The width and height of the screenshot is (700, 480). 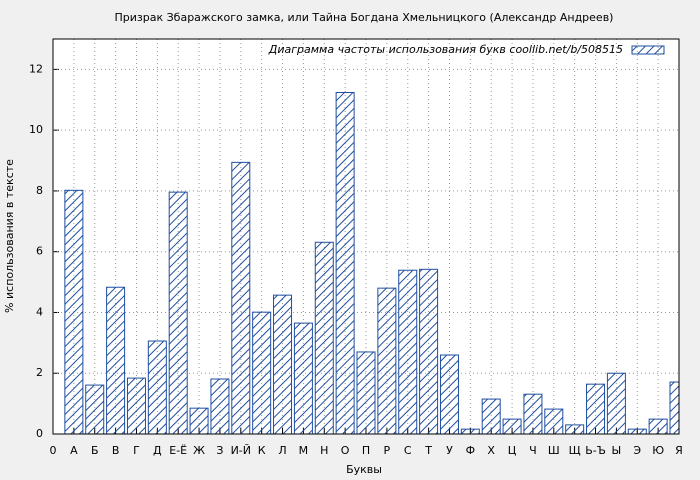 What do you see at coordinates (575, 450) in the screenshot?
I see `x-tick-label: Щ` at bounding box center [575, 450].